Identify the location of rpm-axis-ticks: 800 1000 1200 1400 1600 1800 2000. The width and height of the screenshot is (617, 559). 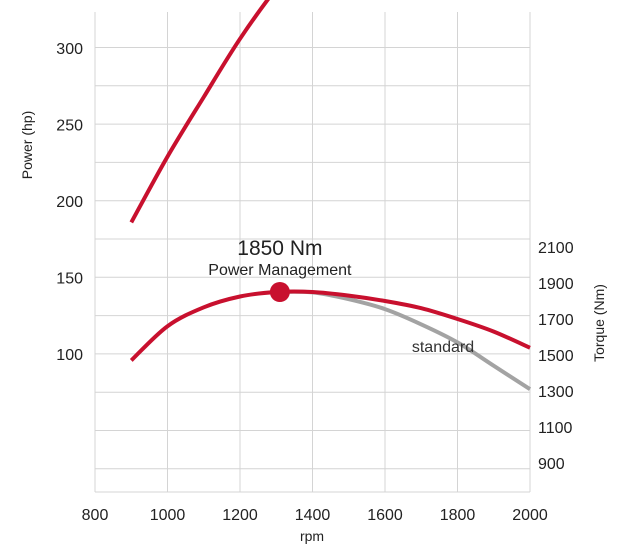
(315, 515).